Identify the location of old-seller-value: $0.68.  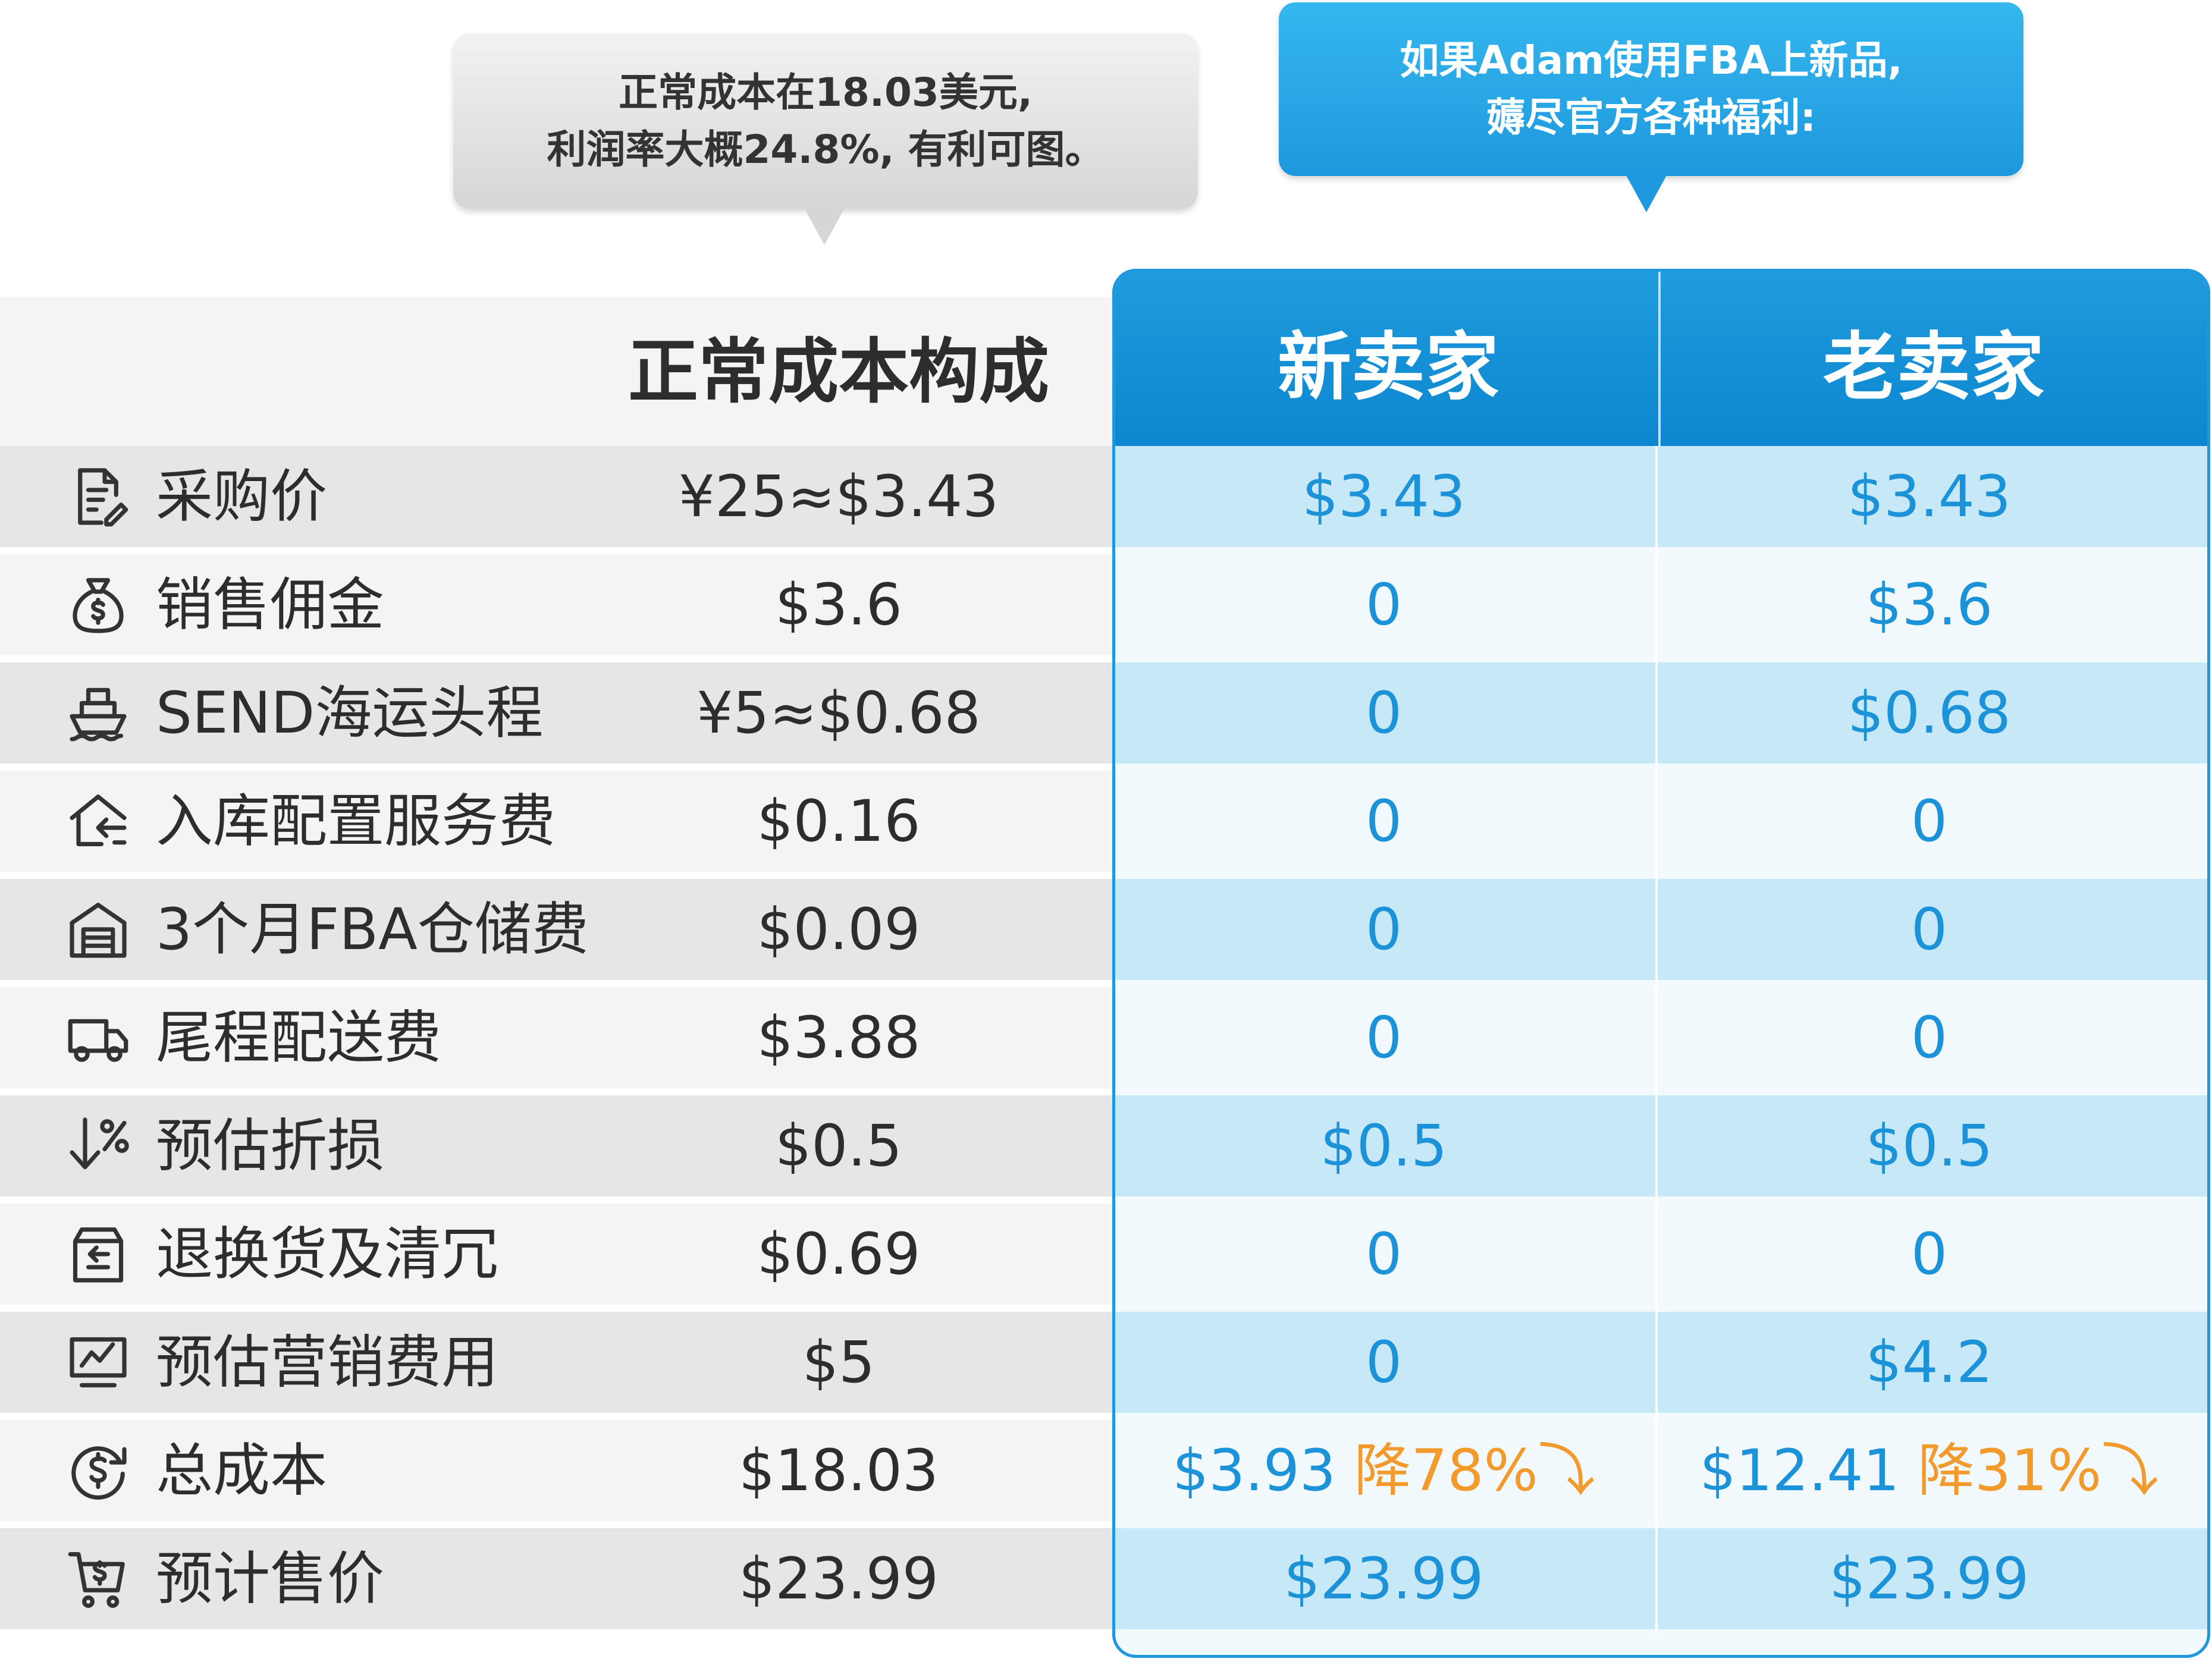
(1929, 713).